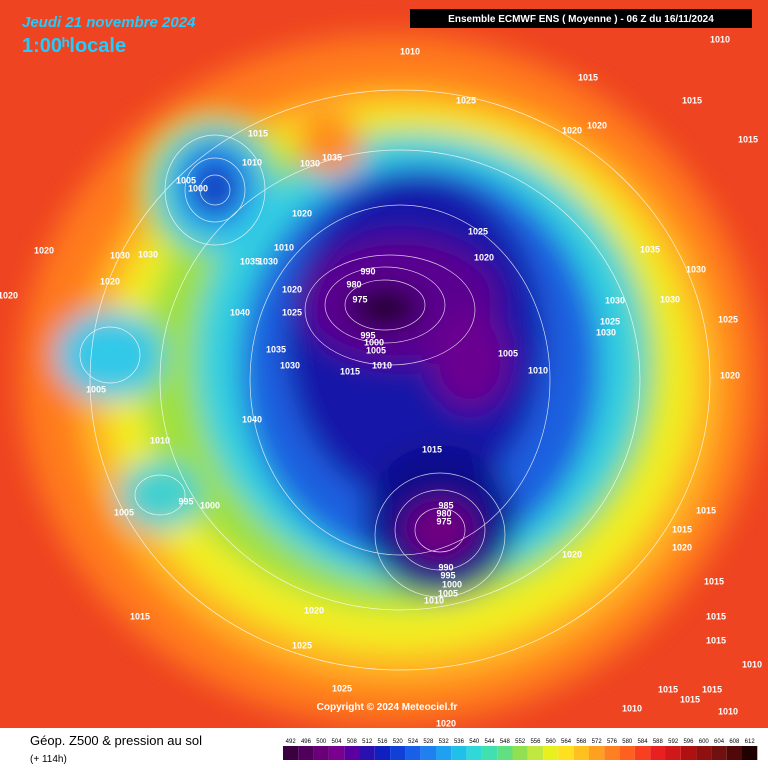 The image size is (768, 768). I want to click on scale-label: 552, so click(520, 742).